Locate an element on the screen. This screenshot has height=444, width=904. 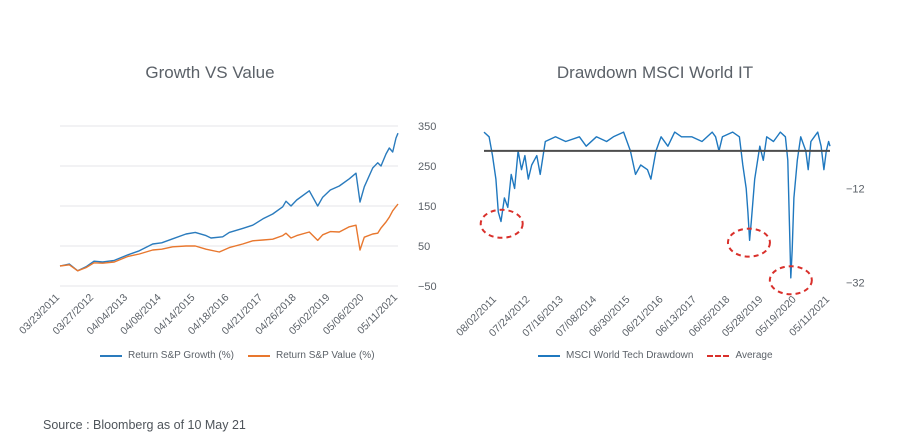
growth-series-line is located at coordinates (229, 202).